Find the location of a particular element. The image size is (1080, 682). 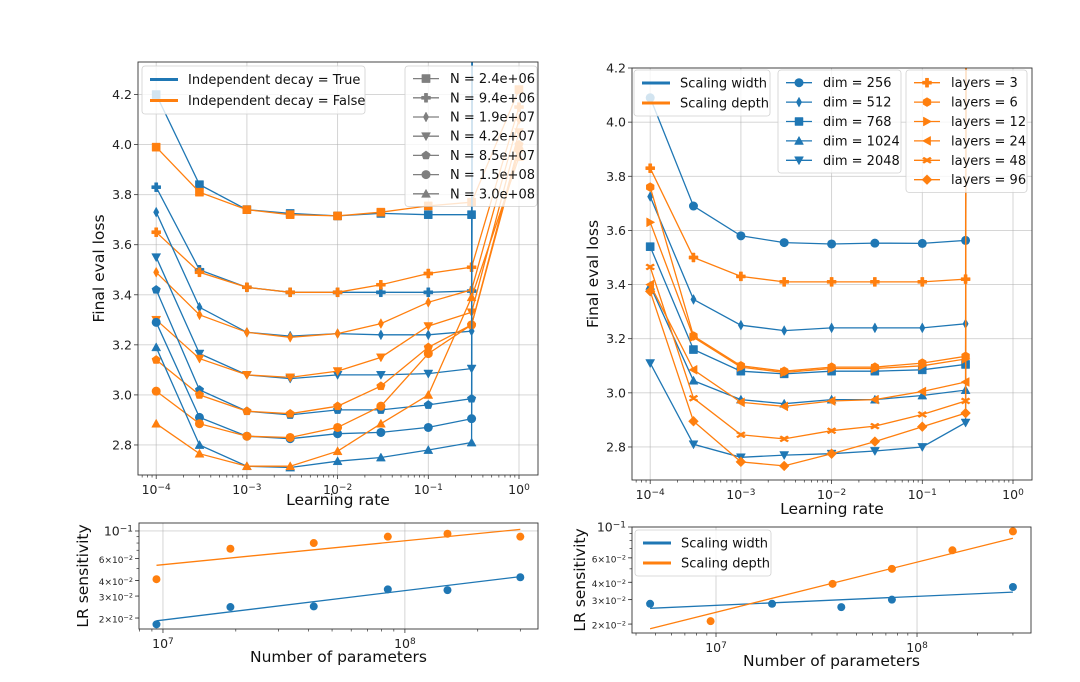

legend-label: Scaling width is located at coordinates (724, 544).